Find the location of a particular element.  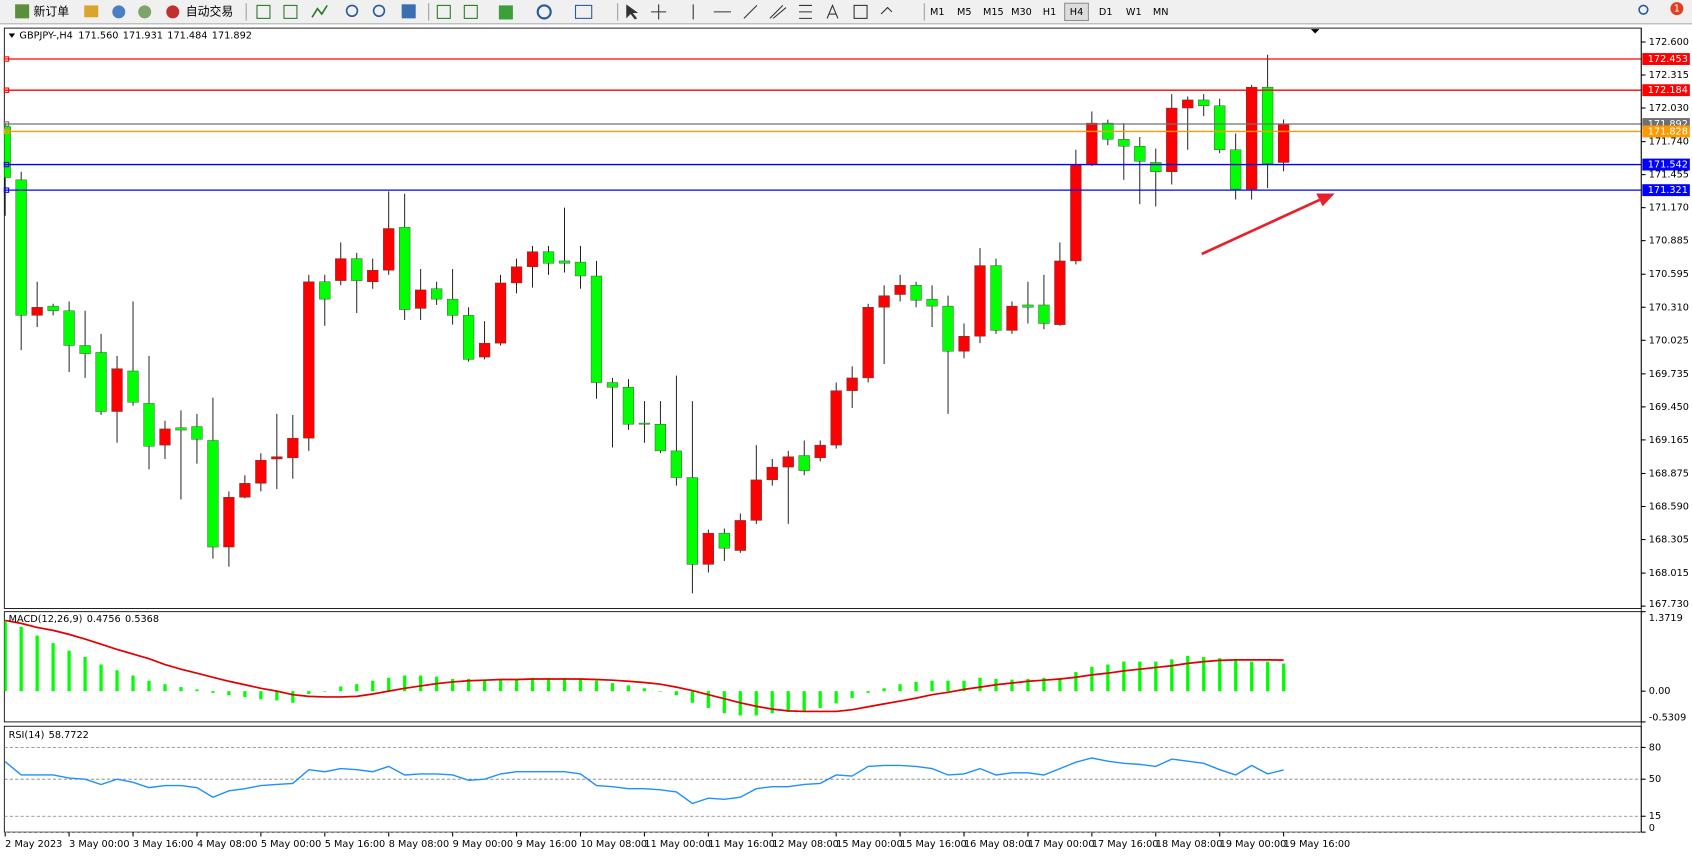

timeframe-label: H4 is located at coordinates (1076, 12).